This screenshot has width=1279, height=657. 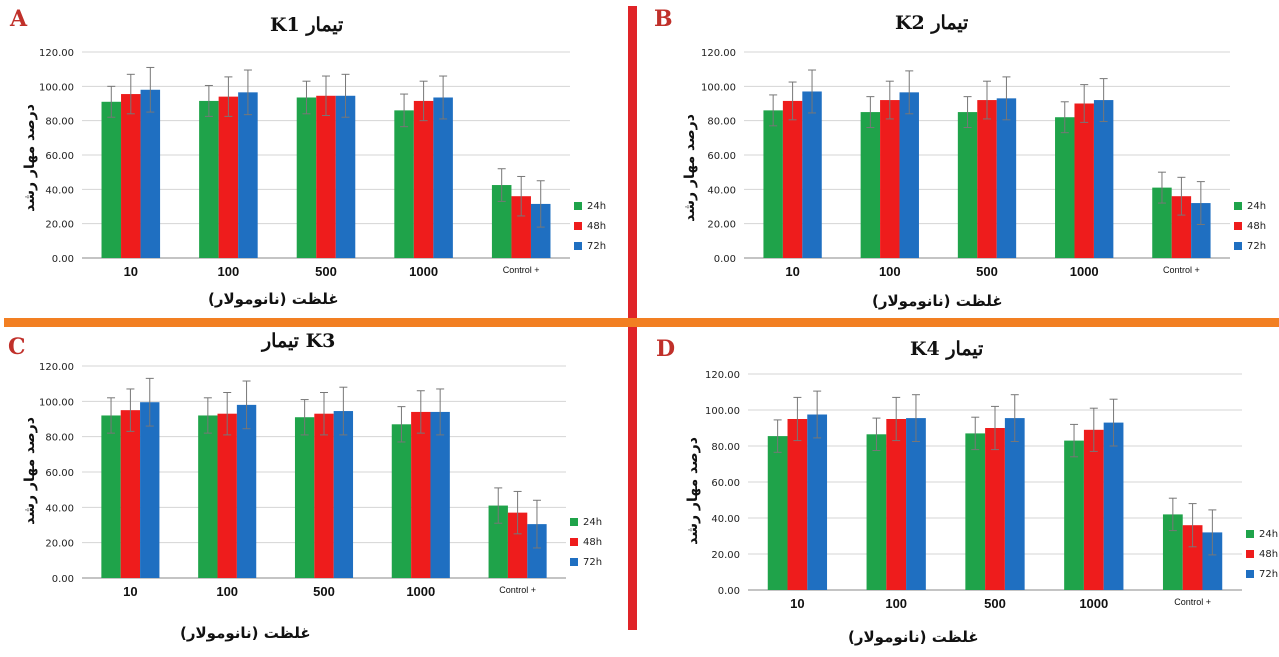 What do you see at coordinates (326, 271) in the screenshot?
I see `x-tick-label: 500` at bounding box center [326, 271].